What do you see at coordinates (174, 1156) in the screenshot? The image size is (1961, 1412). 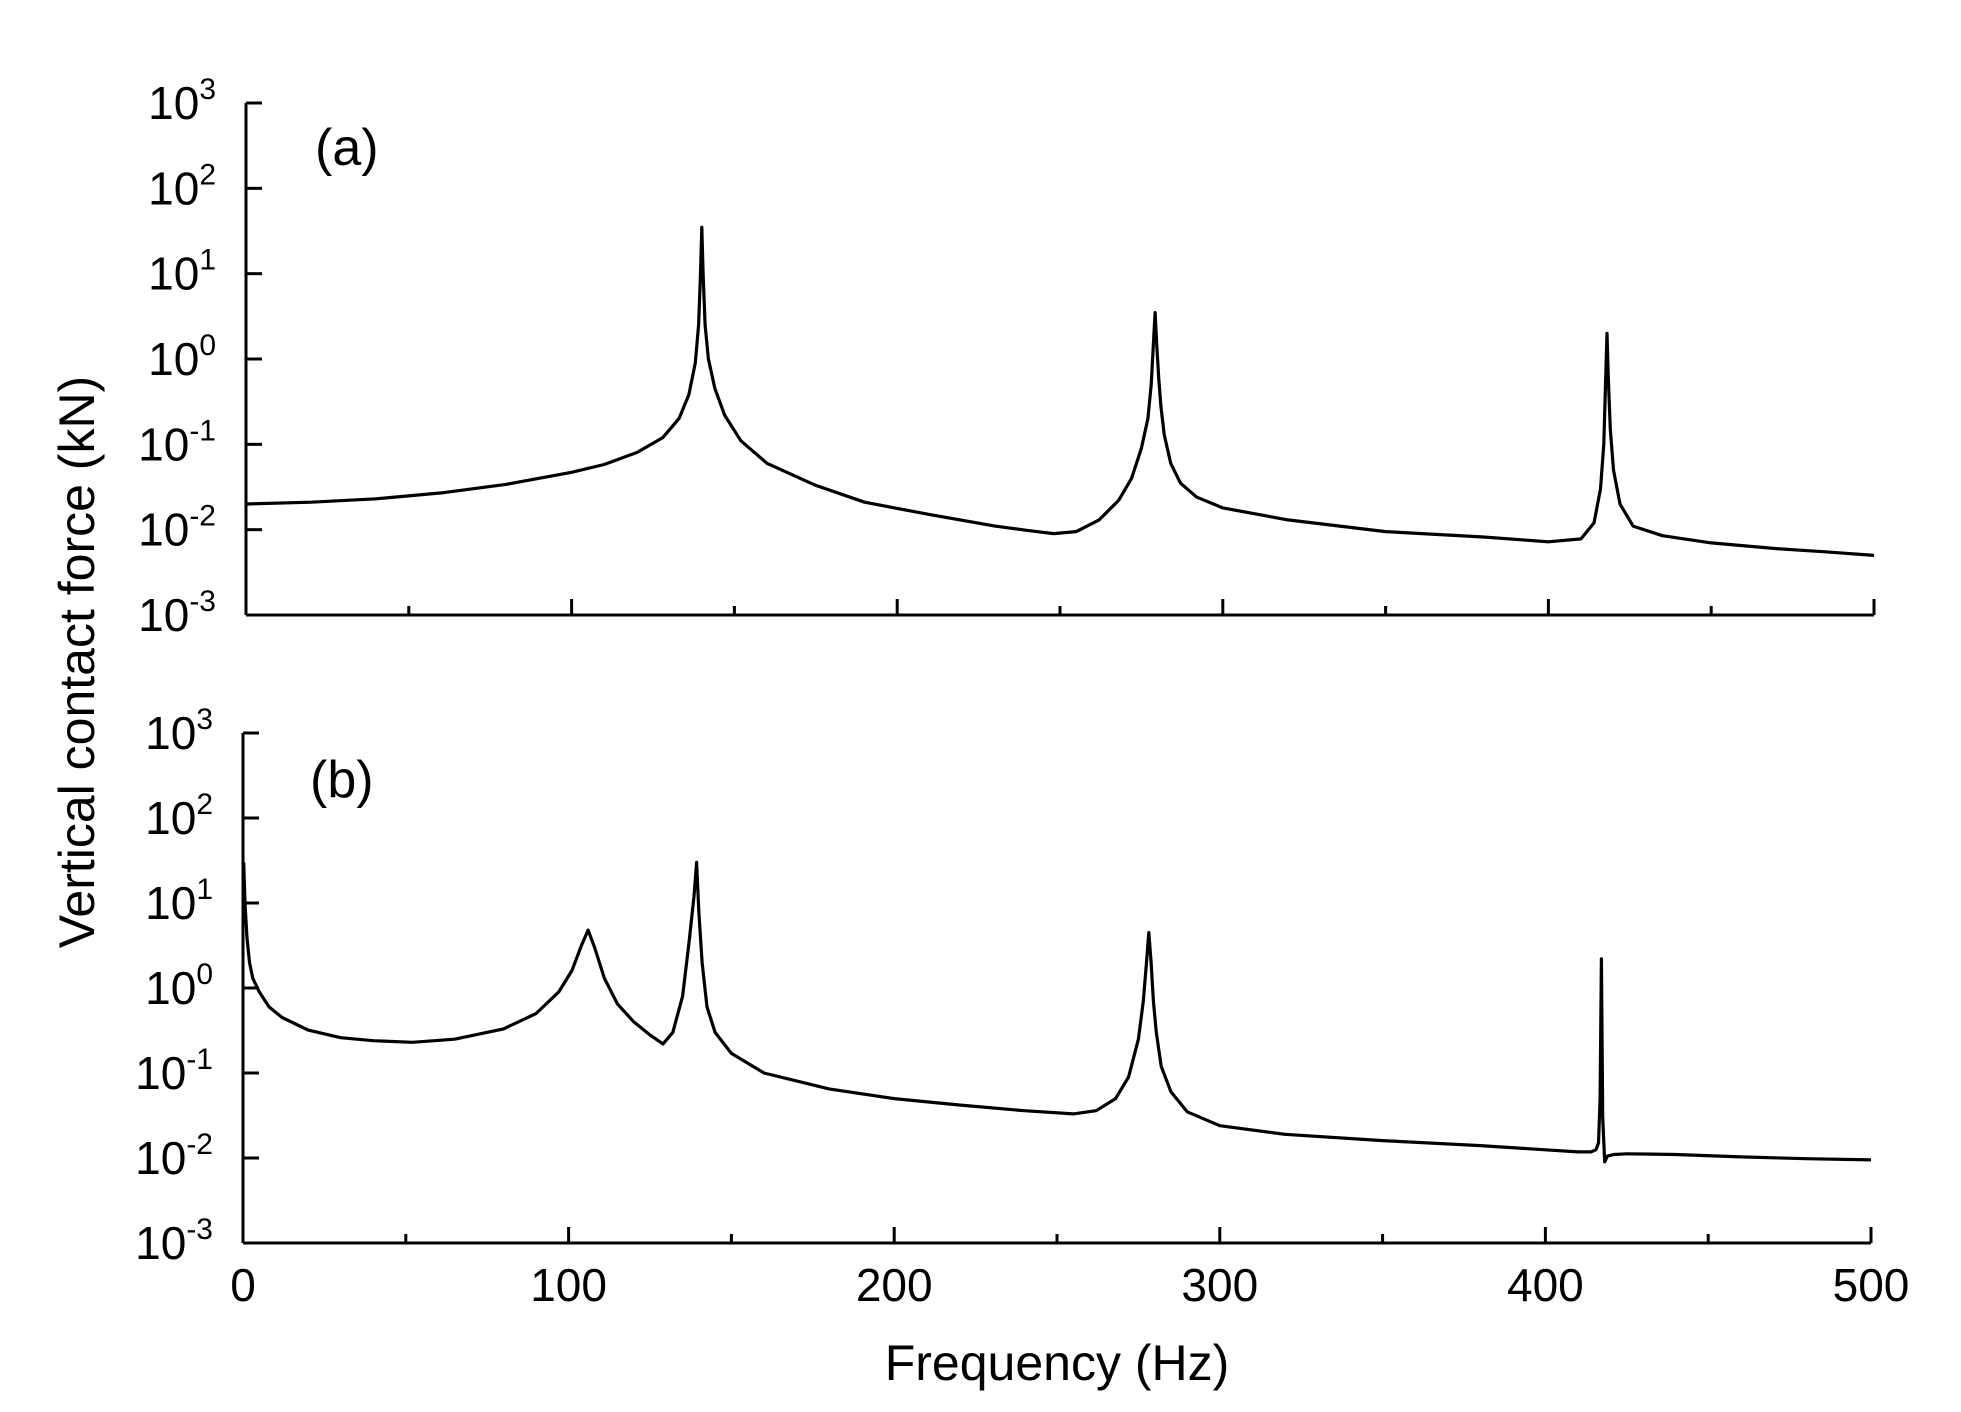 I see `panel-b-y-tick-label-5: 10⁻²` at bounding box center [174, 1156].